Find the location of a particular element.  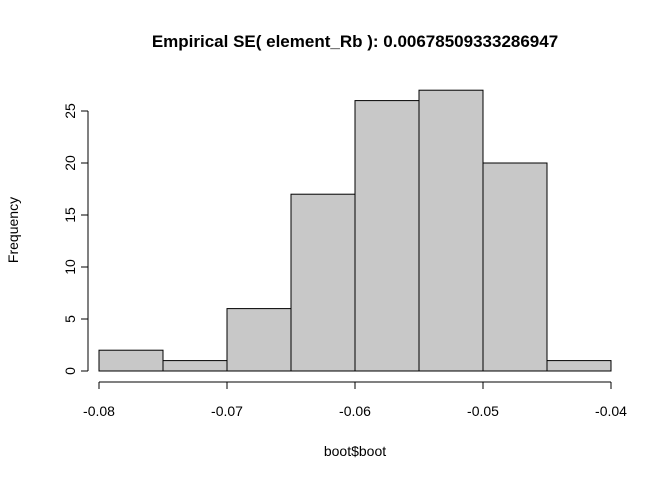

x-tick-label: -0.08 is located at coordinates (99, 411).